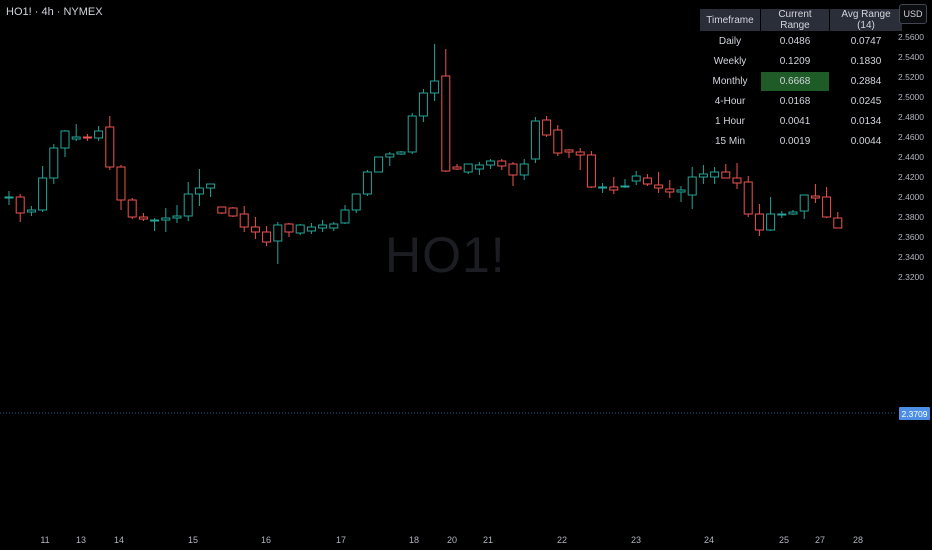  Describe the element at coordinates (445, 255) in the screenshot. I see `symbol-watermark: HO1!` at that location.